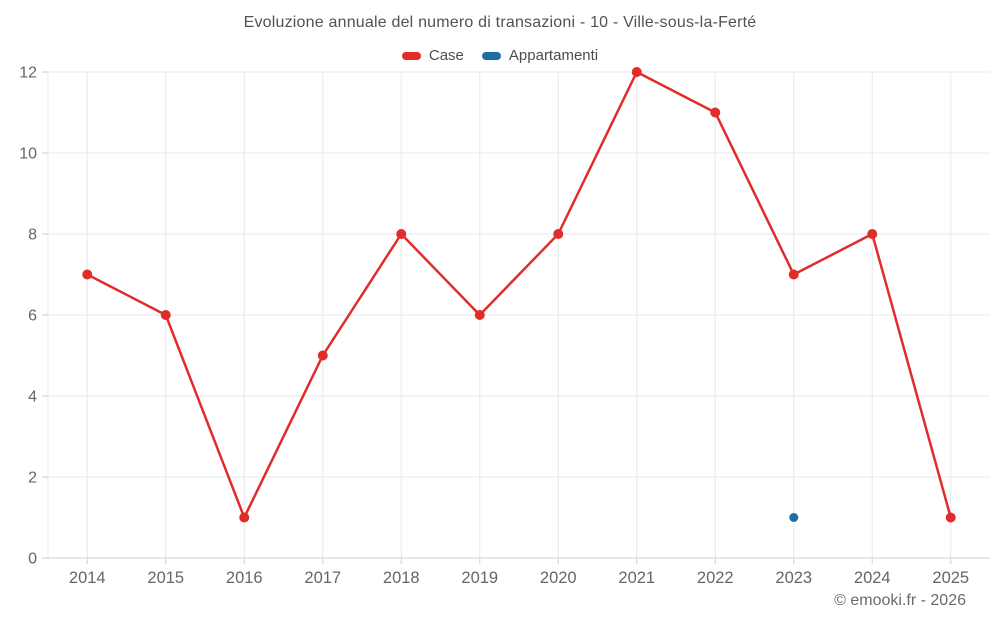  Describe the element at coordinates (872, 578) in the screenshot. I see `x-axis-label: 2024` at that location.